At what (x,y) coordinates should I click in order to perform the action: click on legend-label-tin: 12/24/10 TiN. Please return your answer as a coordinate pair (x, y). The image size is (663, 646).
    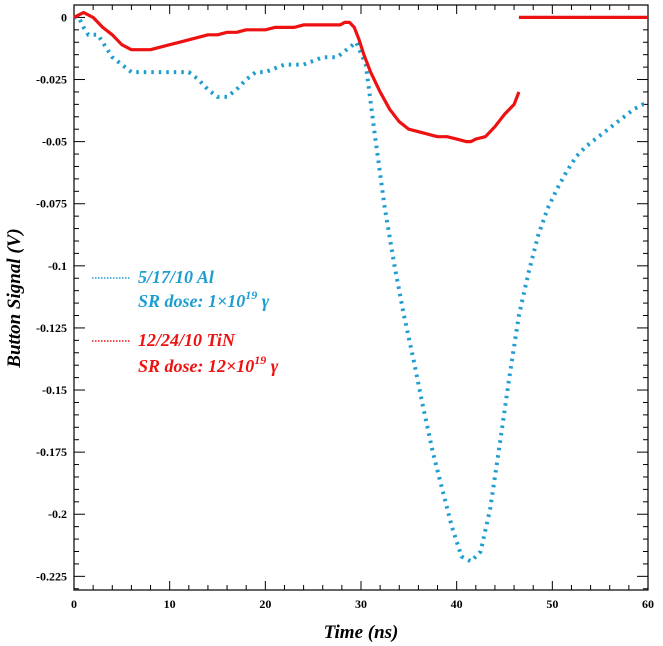
    Looking at the image, I should click on (187, 340).